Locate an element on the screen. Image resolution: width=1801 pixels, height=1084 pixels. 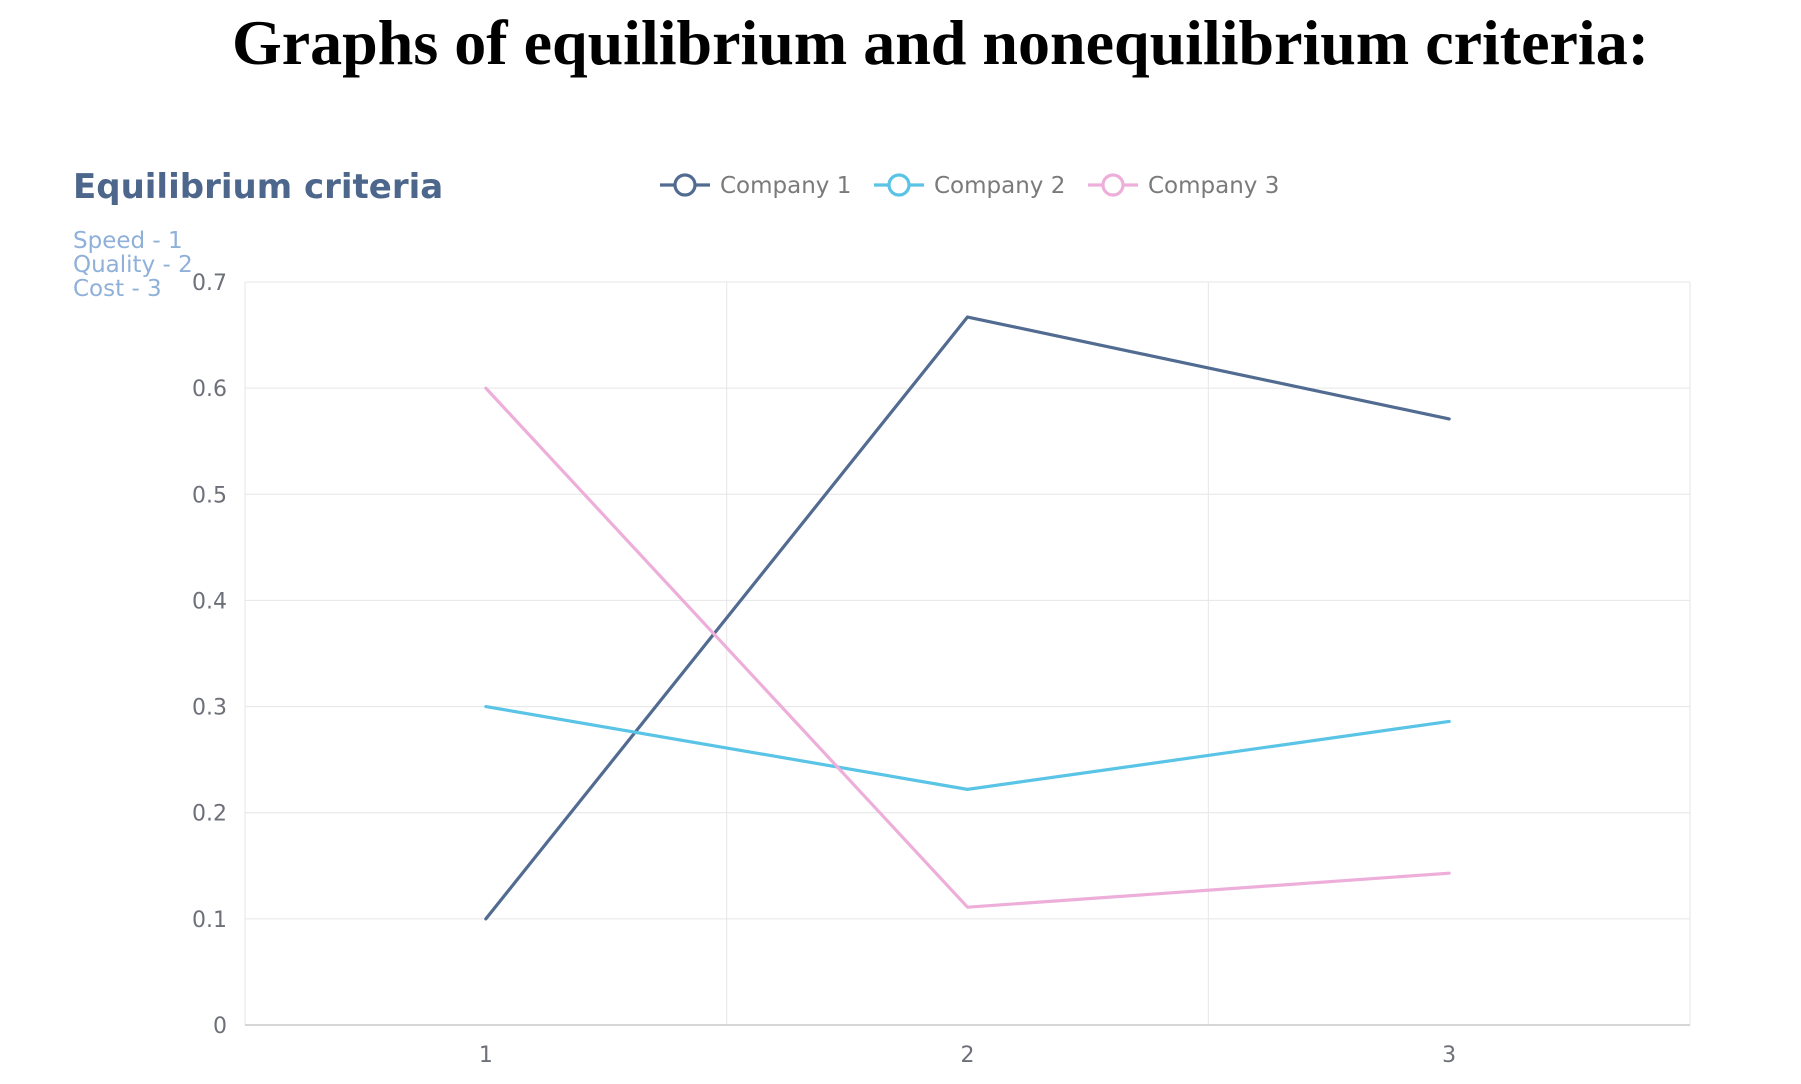
legend: Company 1 Company 2 Company 3 is located at coordinates (969, 186).